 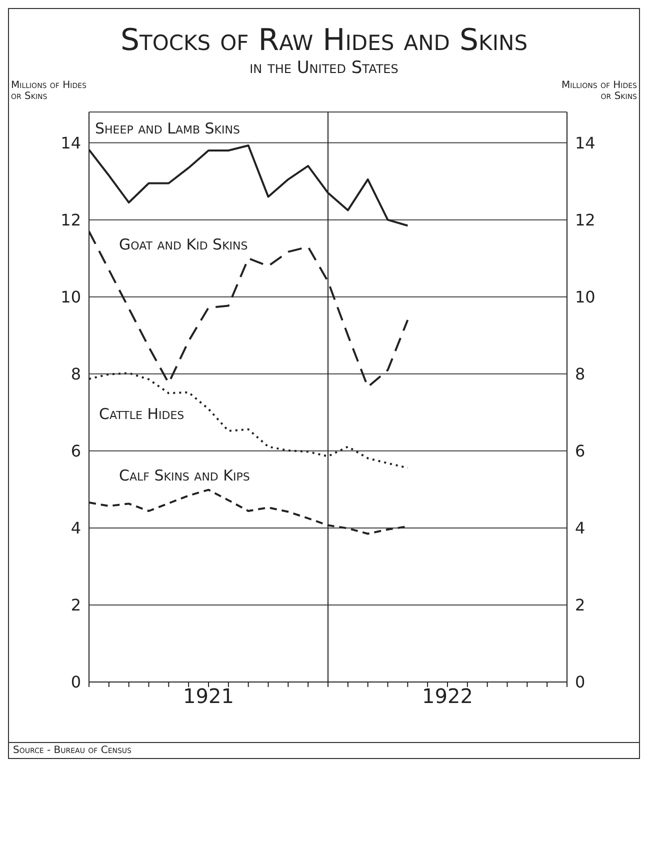 I want to click on y2-tick-label: 14, so click(x=585, y=142).